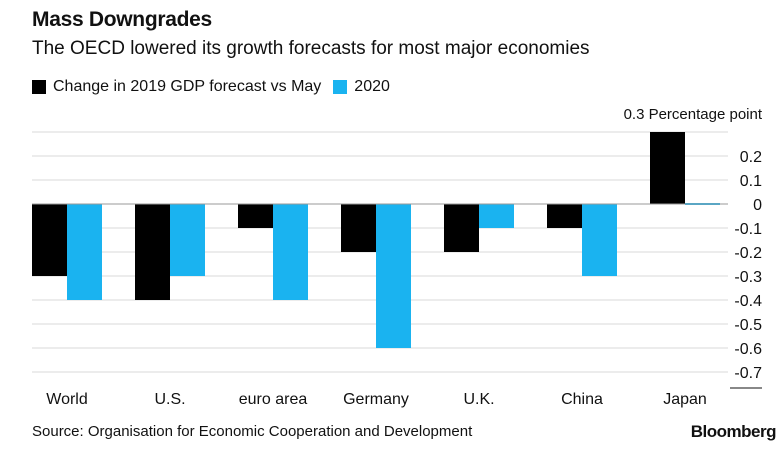 This screenshot has height=460, width=784. Describe the element at coordinates (187, 86) in the screenshot. I see `legend-label-2019: Change in 2019 GDP forecast vs May` at that location.